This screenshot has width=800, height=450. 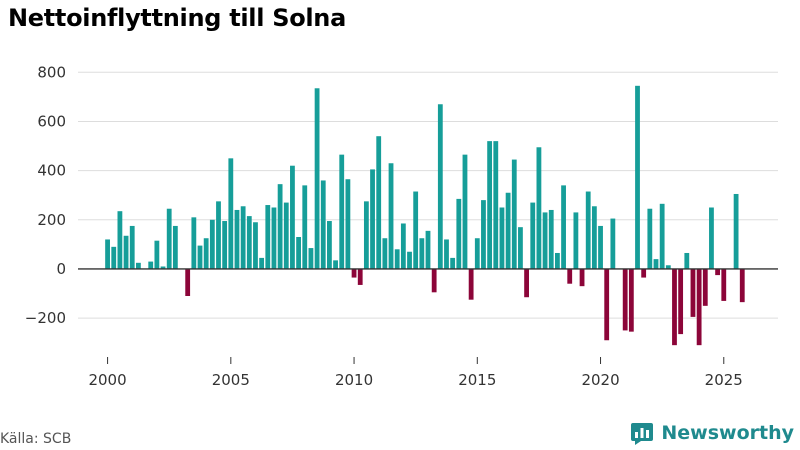 What do you see at coordinates (51, 72) in the screenshot?
I see `y-tick-label: 800` at bounding box center [51, 72].